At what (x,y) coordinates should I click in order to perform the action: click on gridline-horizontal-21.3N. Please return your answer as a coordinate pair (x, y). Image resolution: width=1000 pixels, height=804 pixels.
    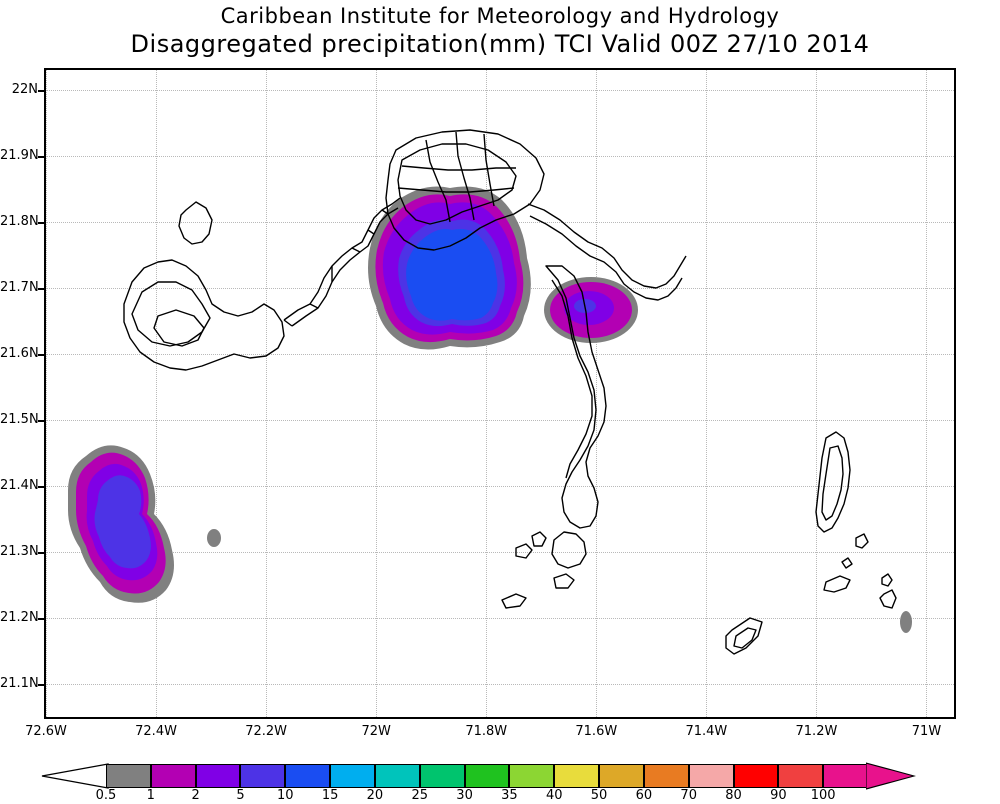
    Looking at the image, I should click on (500, 552).